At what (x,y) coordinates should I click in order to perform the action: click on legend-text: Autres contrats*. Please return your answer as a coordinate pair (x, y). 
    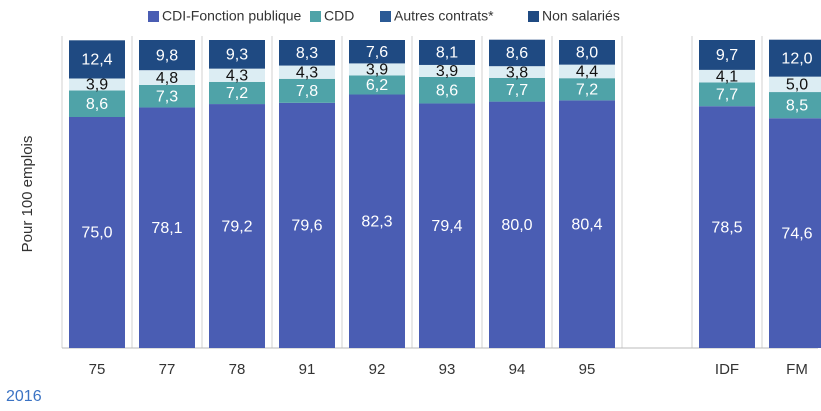
    Looking at the image, I should click on (444, 16).